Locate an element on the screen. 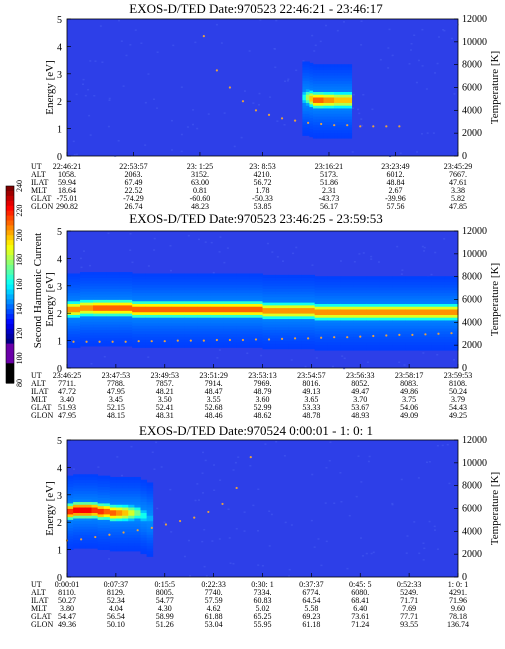 This screenshot has width=505, height=649. orbit-cell: 68.41 is located at coordinates (360, 600).